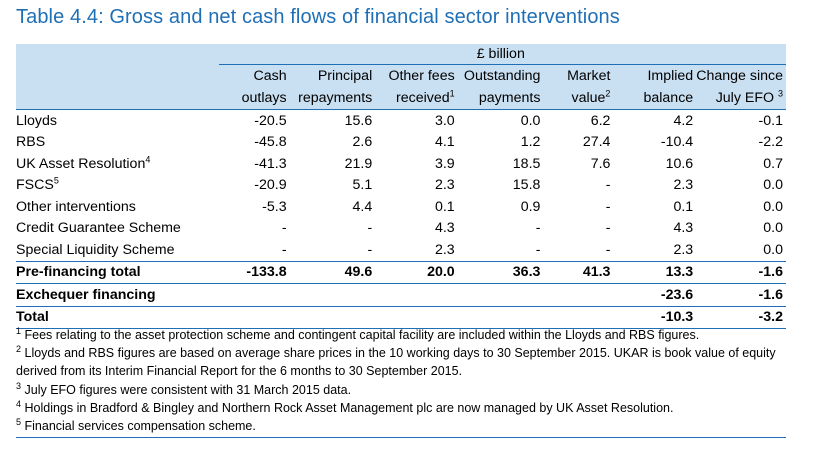  I want to click on table-cell: 6.2, so click(600, 120).